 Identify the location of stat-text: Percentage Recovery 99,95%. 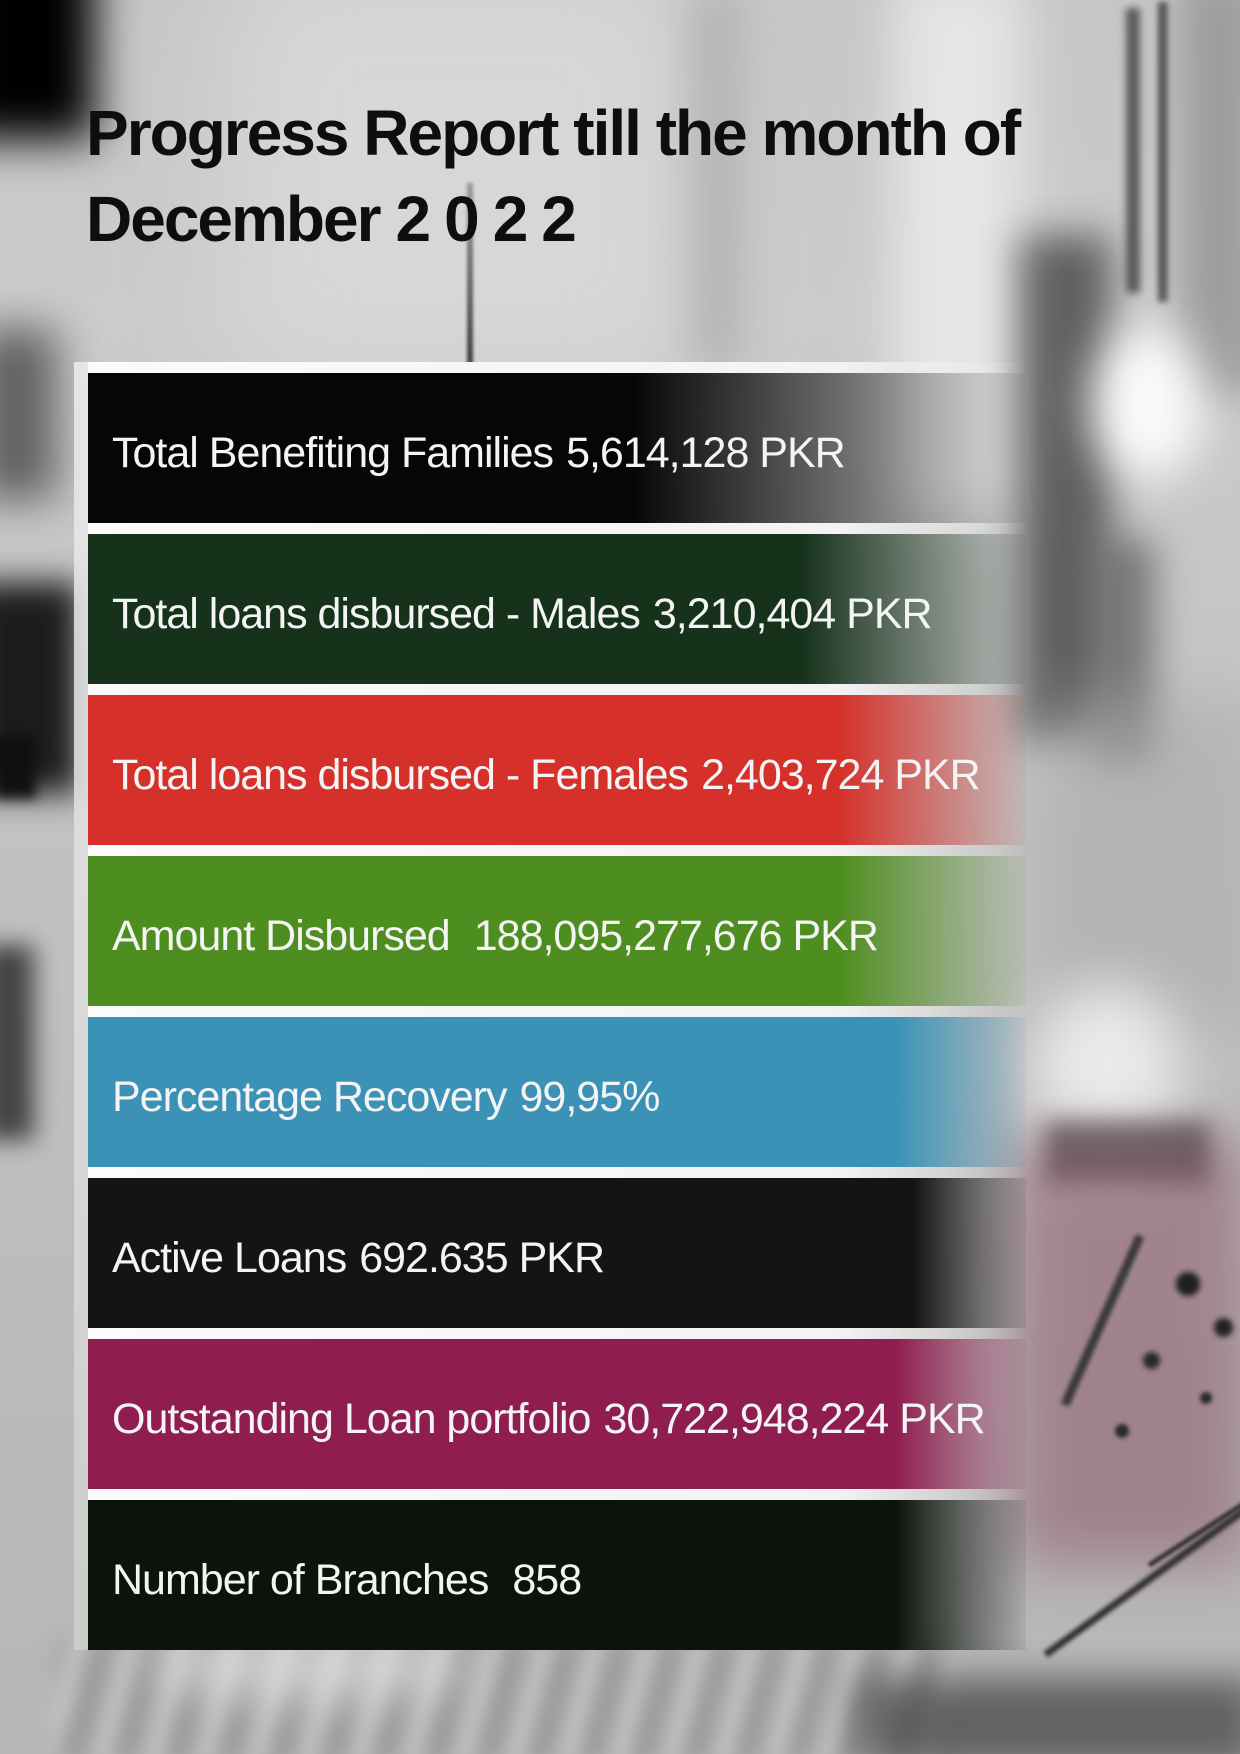
(386, 1097).